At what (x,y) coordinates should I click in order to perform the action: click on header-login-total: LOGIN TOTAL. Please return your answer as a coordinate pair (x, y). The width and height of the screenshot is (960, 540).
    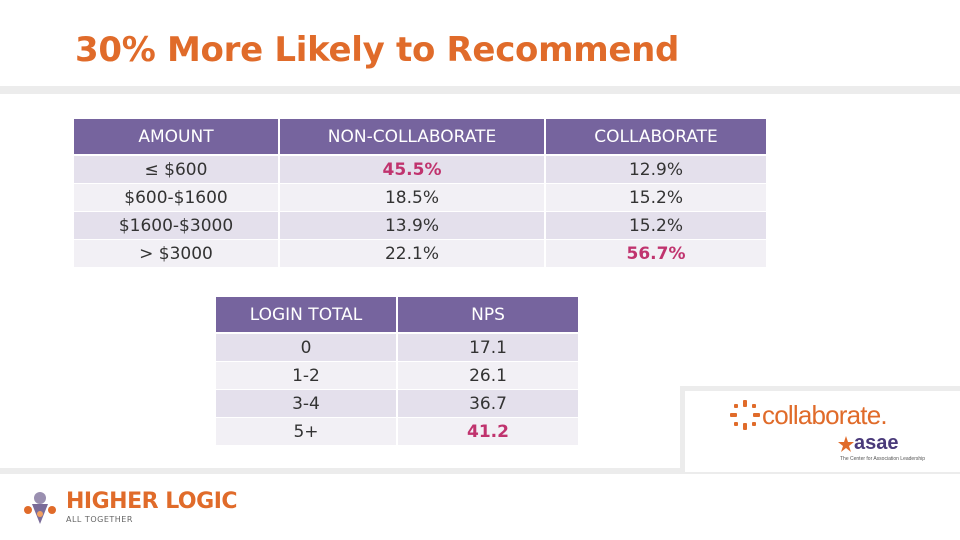
    Looking at the image, I should click on (306, 315).